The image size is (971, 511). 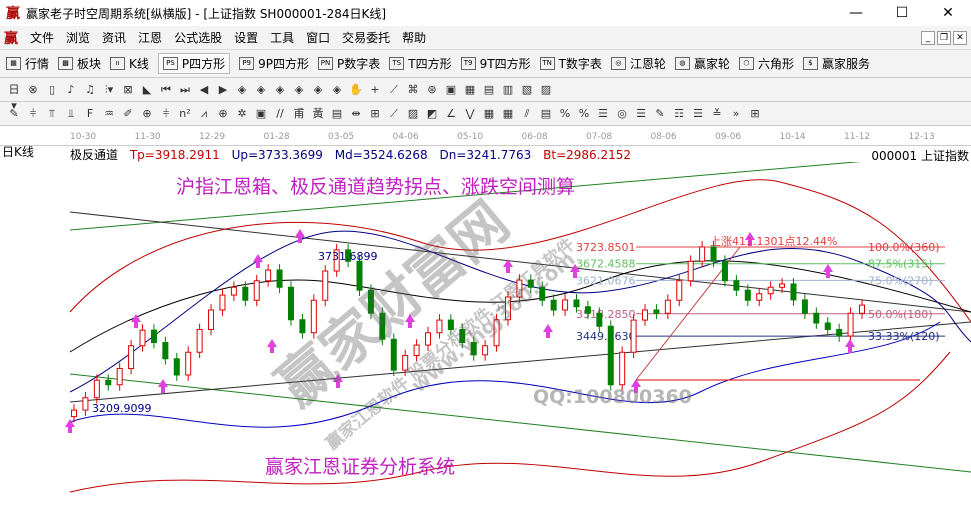 I want to click on tool-icon: ⊛, so click(x=432, y=89).